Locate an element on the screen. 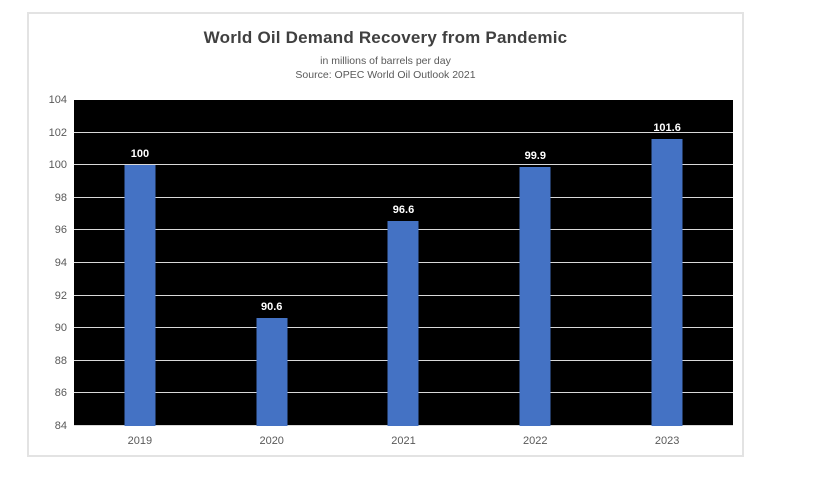 Image resolution: width=828 pixels, height=477 pixels. y-tick-label: 100 is located at coordinates (57, 165).